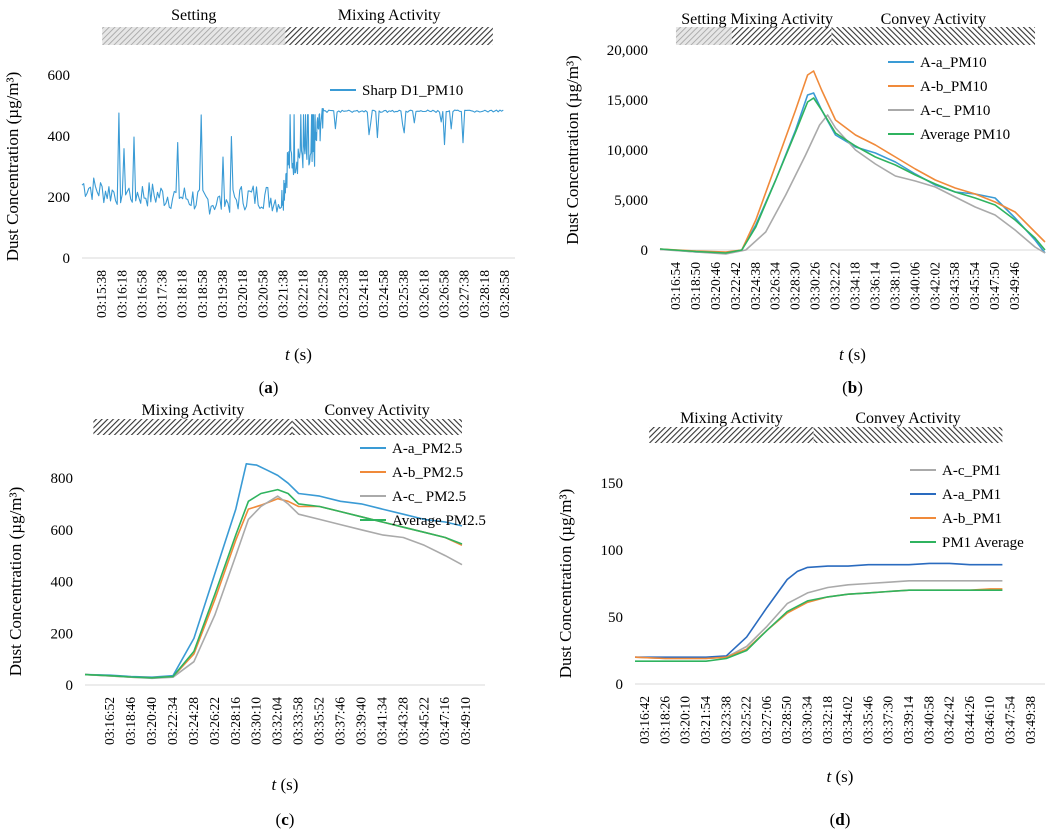 The height and width of the screenshot is (834, 1062). I want to click on x-tick-label: 03:33:58, so click(298, 721).